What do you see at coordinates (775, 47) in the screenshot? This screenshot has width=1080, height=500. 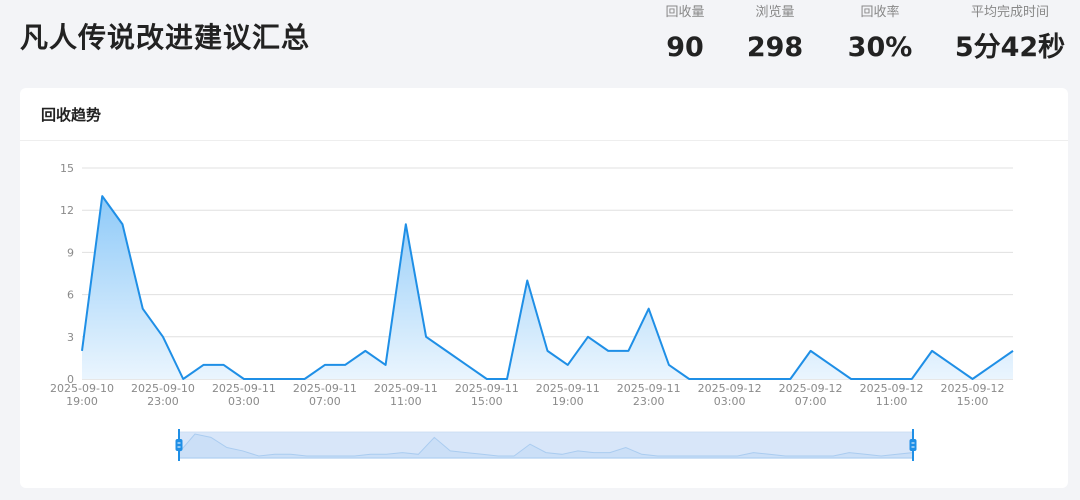 I see `stat-value: 298` at bounding box center [775, 47].